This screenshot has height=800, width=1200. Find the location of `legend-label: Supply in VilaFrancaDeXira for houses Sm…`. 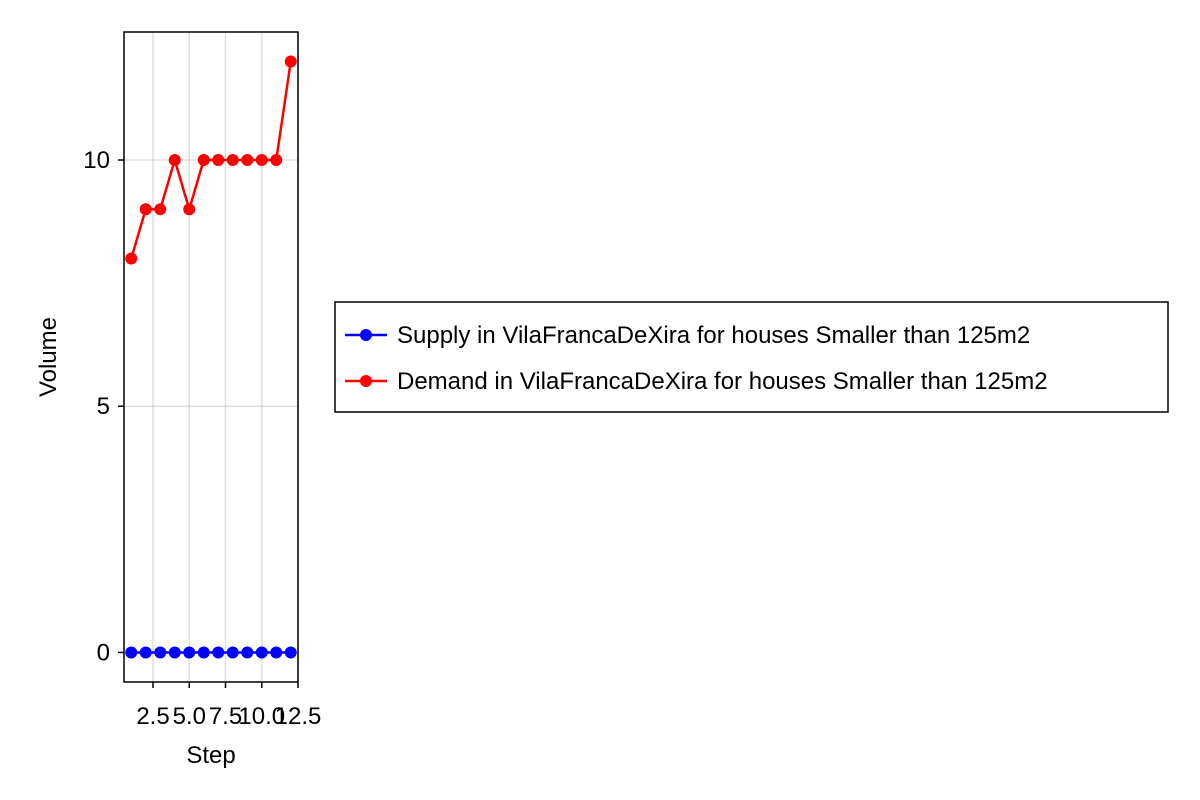

legend-label: Supply in VilaFrancaDeXira for houses Sm… is located at coordinates (713, 335).